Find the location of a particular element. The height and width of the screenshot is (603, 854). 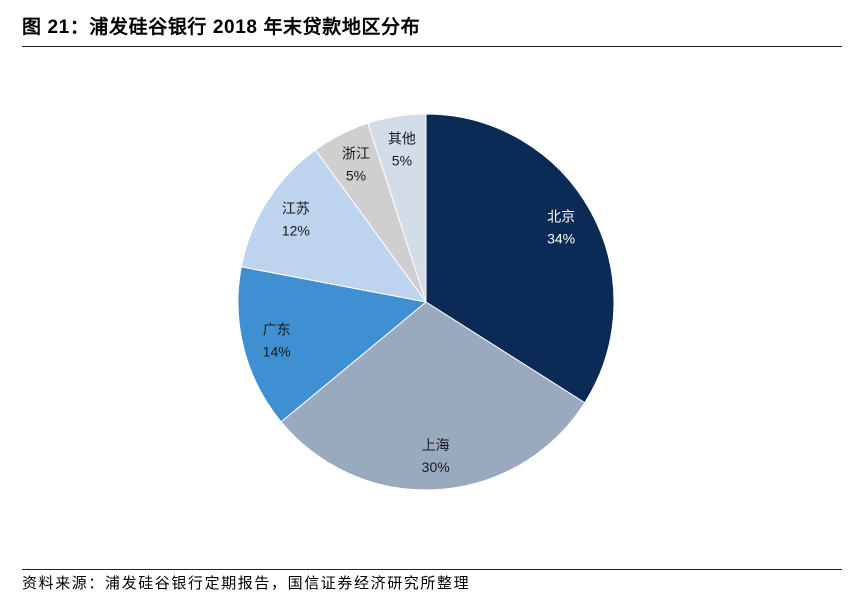

slice-category-label-4: 江苏 is located at coordinates (296, 208).